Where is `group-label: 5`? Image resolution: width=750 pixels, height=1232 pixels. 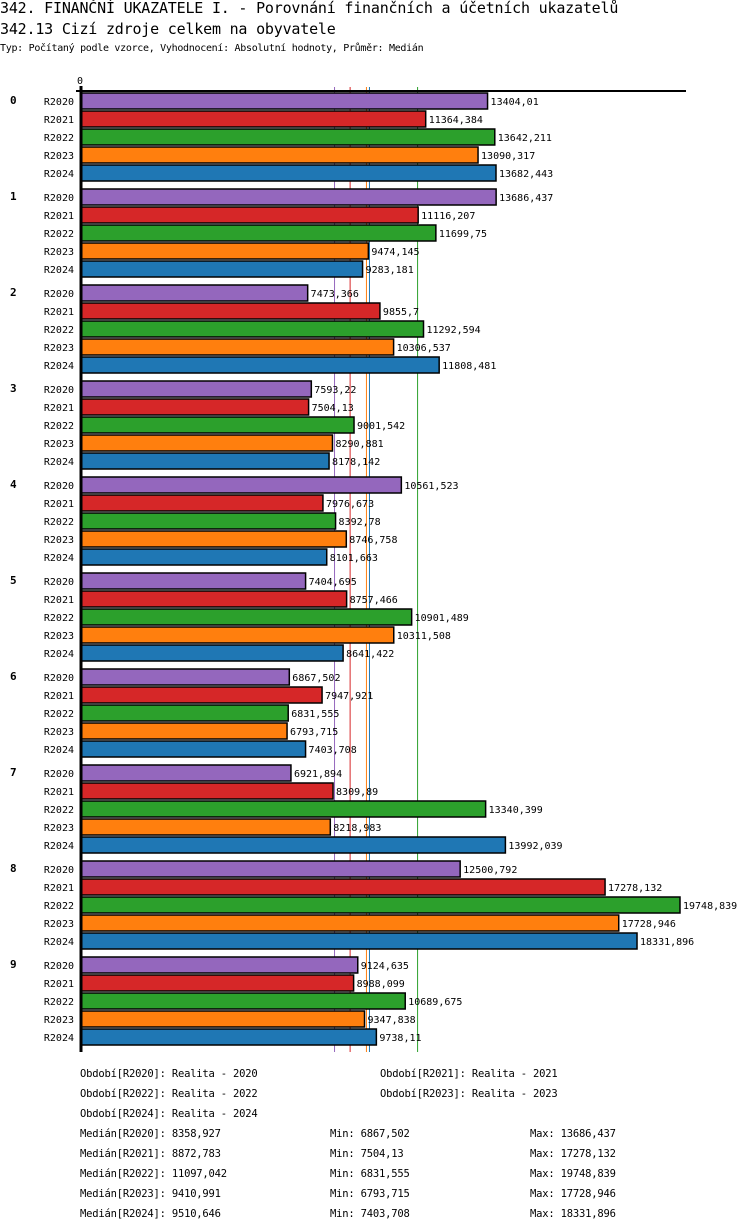
group-label: 5 is located at coordinates (13, 580).